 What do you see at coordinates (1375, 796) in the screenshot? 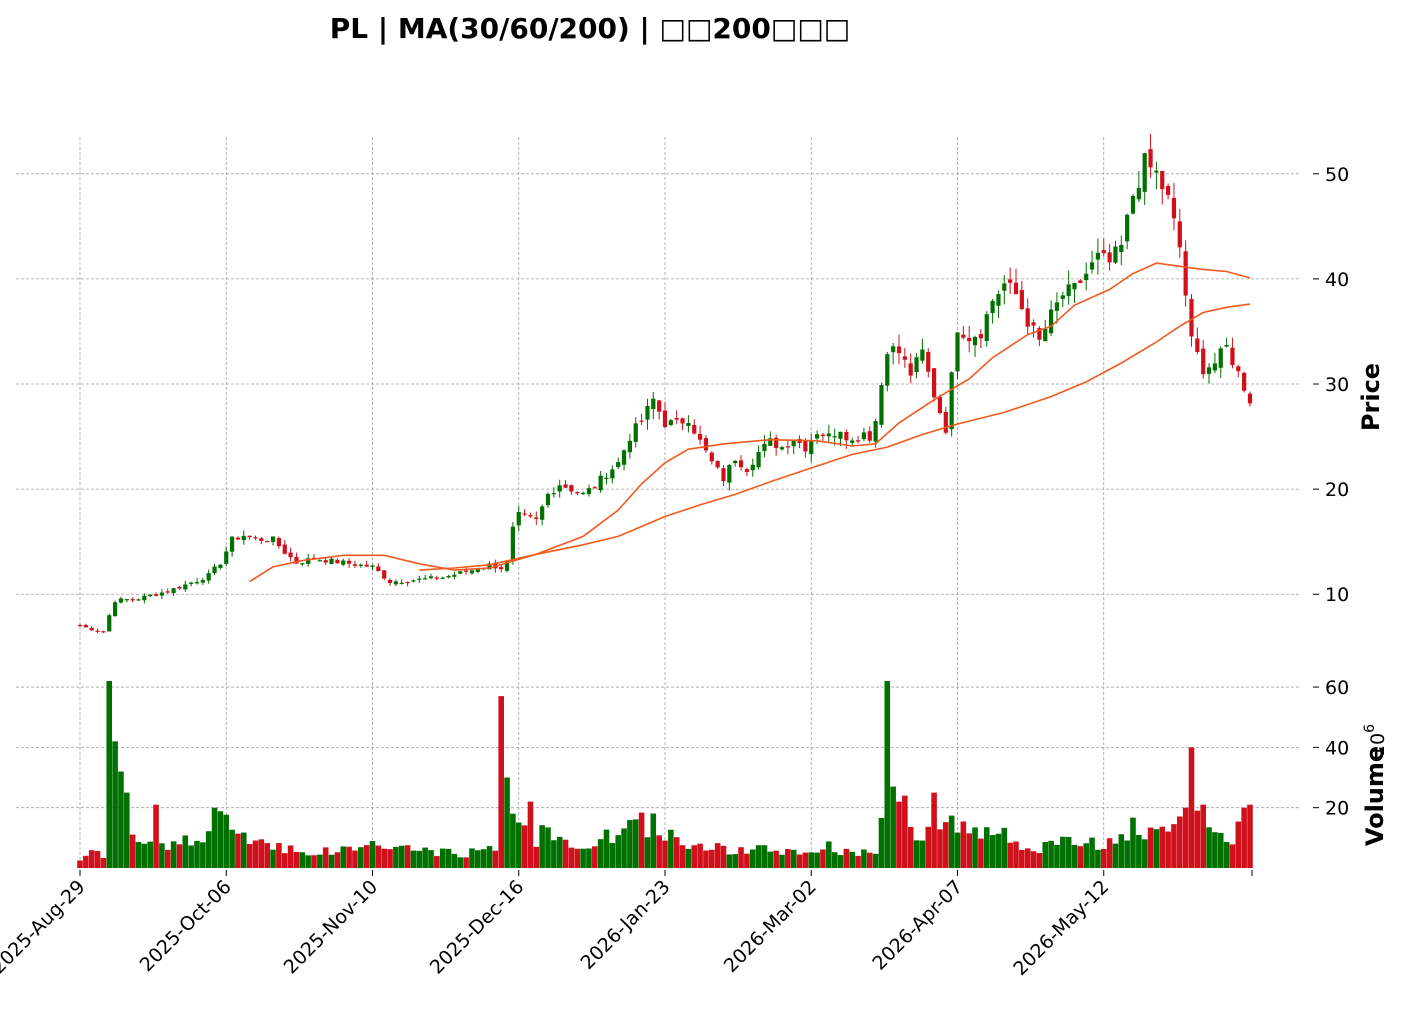
I see `volume-axis-label: Volume` at bounding box center [1375, 796].